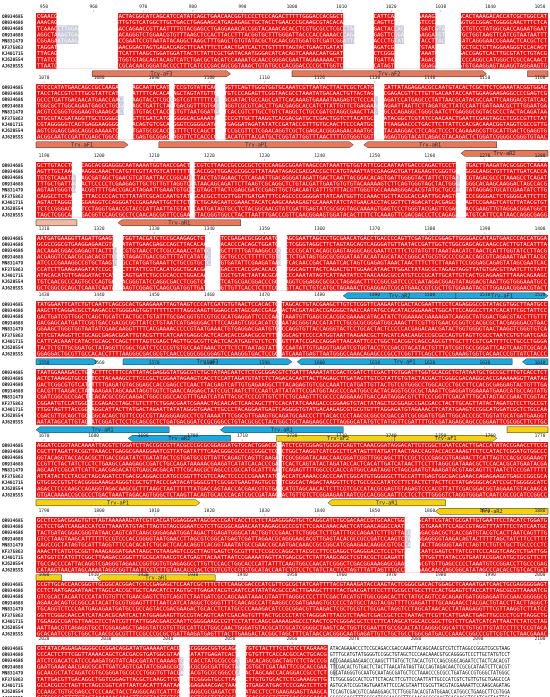  What do you see at coordinates (391, 436) in the screenshot?
I see `ruler-label: 1740` at bounding box center [391, 436].